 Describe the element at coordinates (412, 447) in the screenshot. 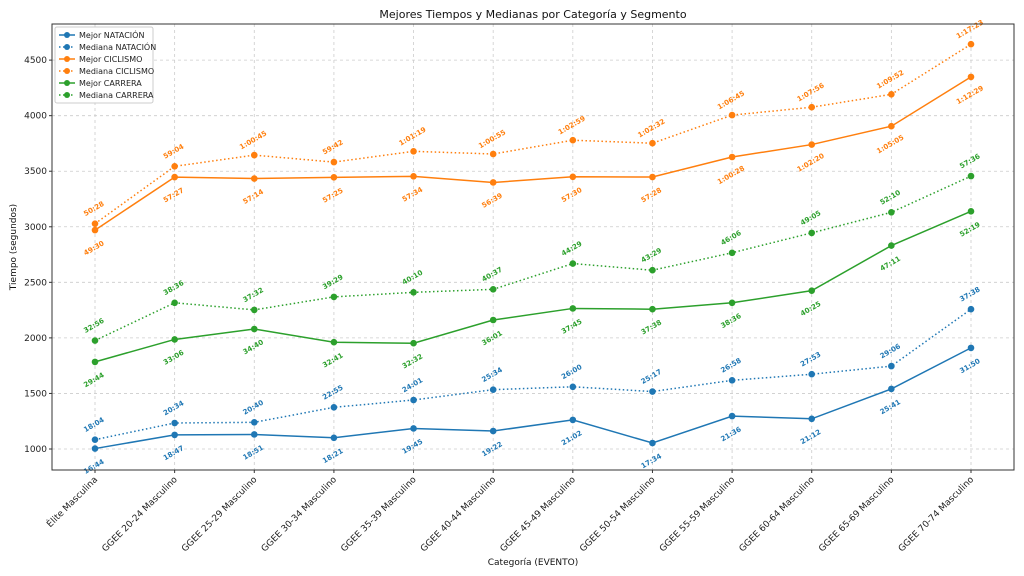

I see `data-label: 19:45` at that location.